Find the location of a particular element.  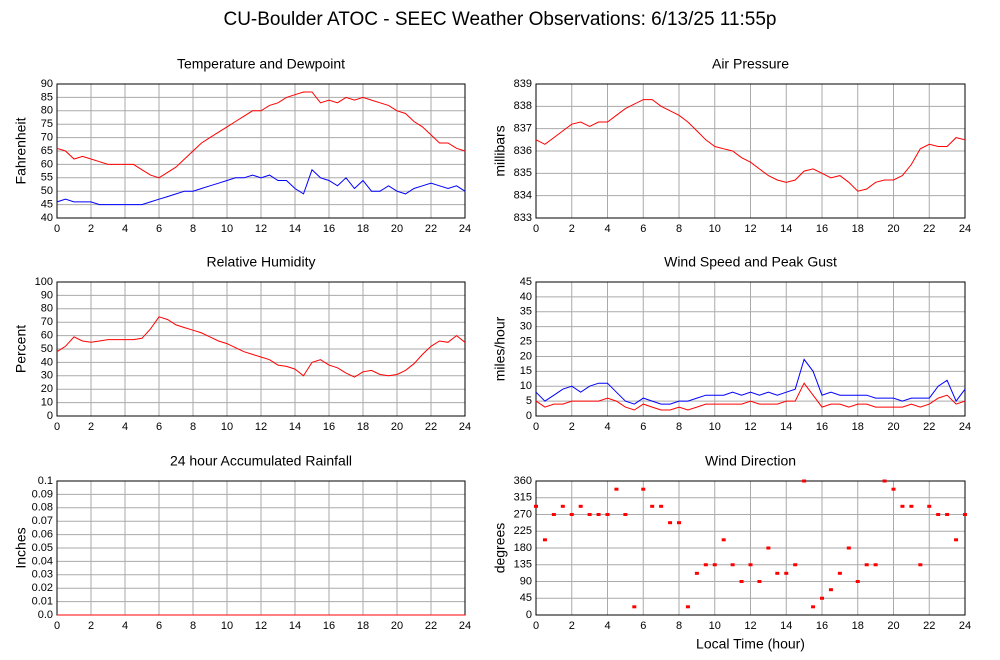

chart-title: Temperature and Dewpoint is located at coordinates (261, 64).